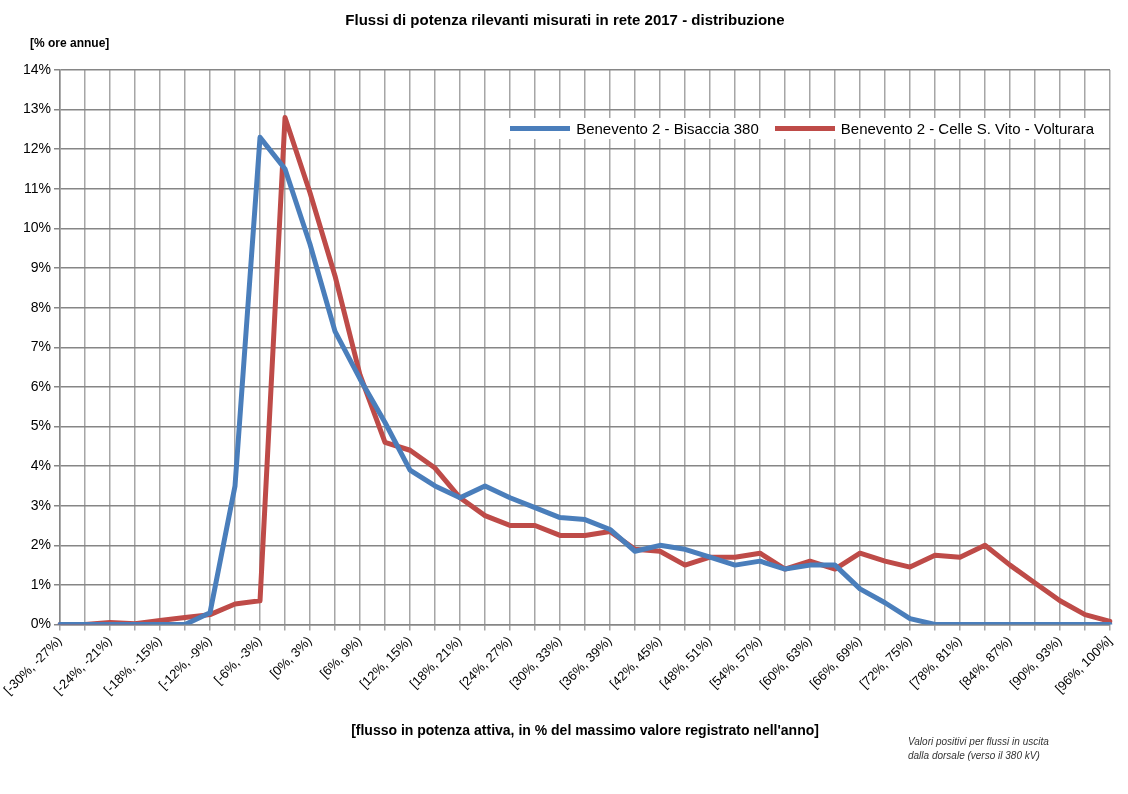  I want to click on y-tick-label: 9%, so click(41, 266).